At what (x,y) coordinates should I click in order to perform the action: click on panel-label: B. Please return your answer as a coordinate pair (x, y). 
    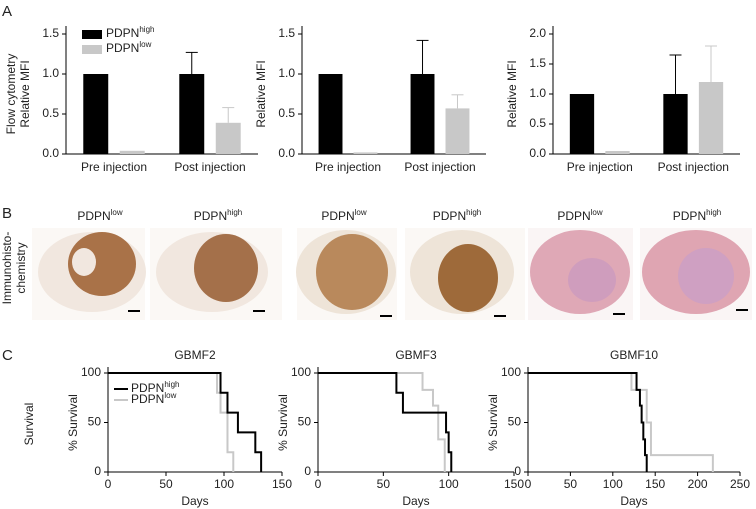
    Looking at the image, I should click on (7, 213).